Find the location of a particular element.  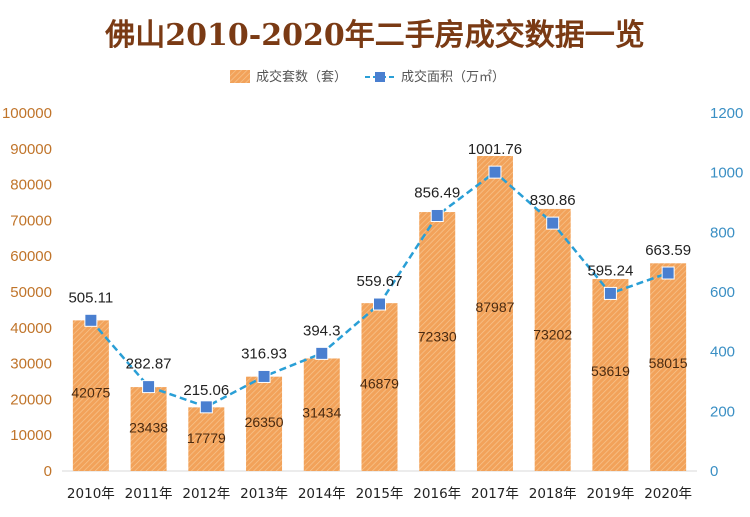

legend-swatch-bars is located at coordinates (240, 76).